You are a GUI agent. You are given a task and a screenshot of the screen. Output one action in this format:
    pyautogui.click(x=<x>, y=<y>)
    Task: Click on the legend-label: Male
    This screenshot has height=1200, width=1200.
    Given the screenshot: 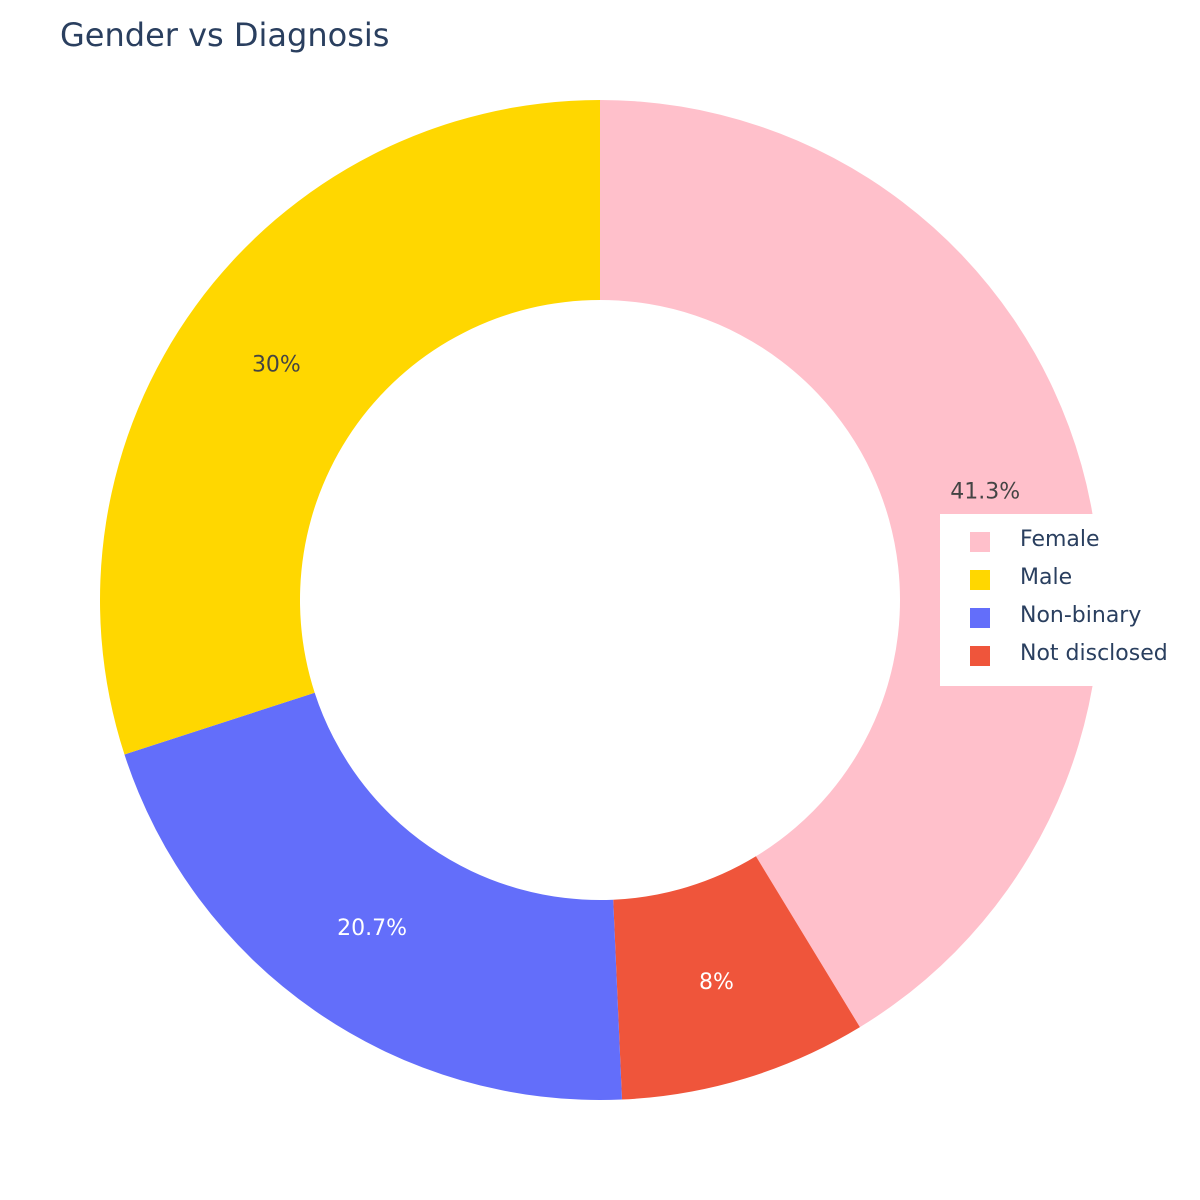 What is the action you would take?
    pyautogui.click(x=1046, y=577)
    